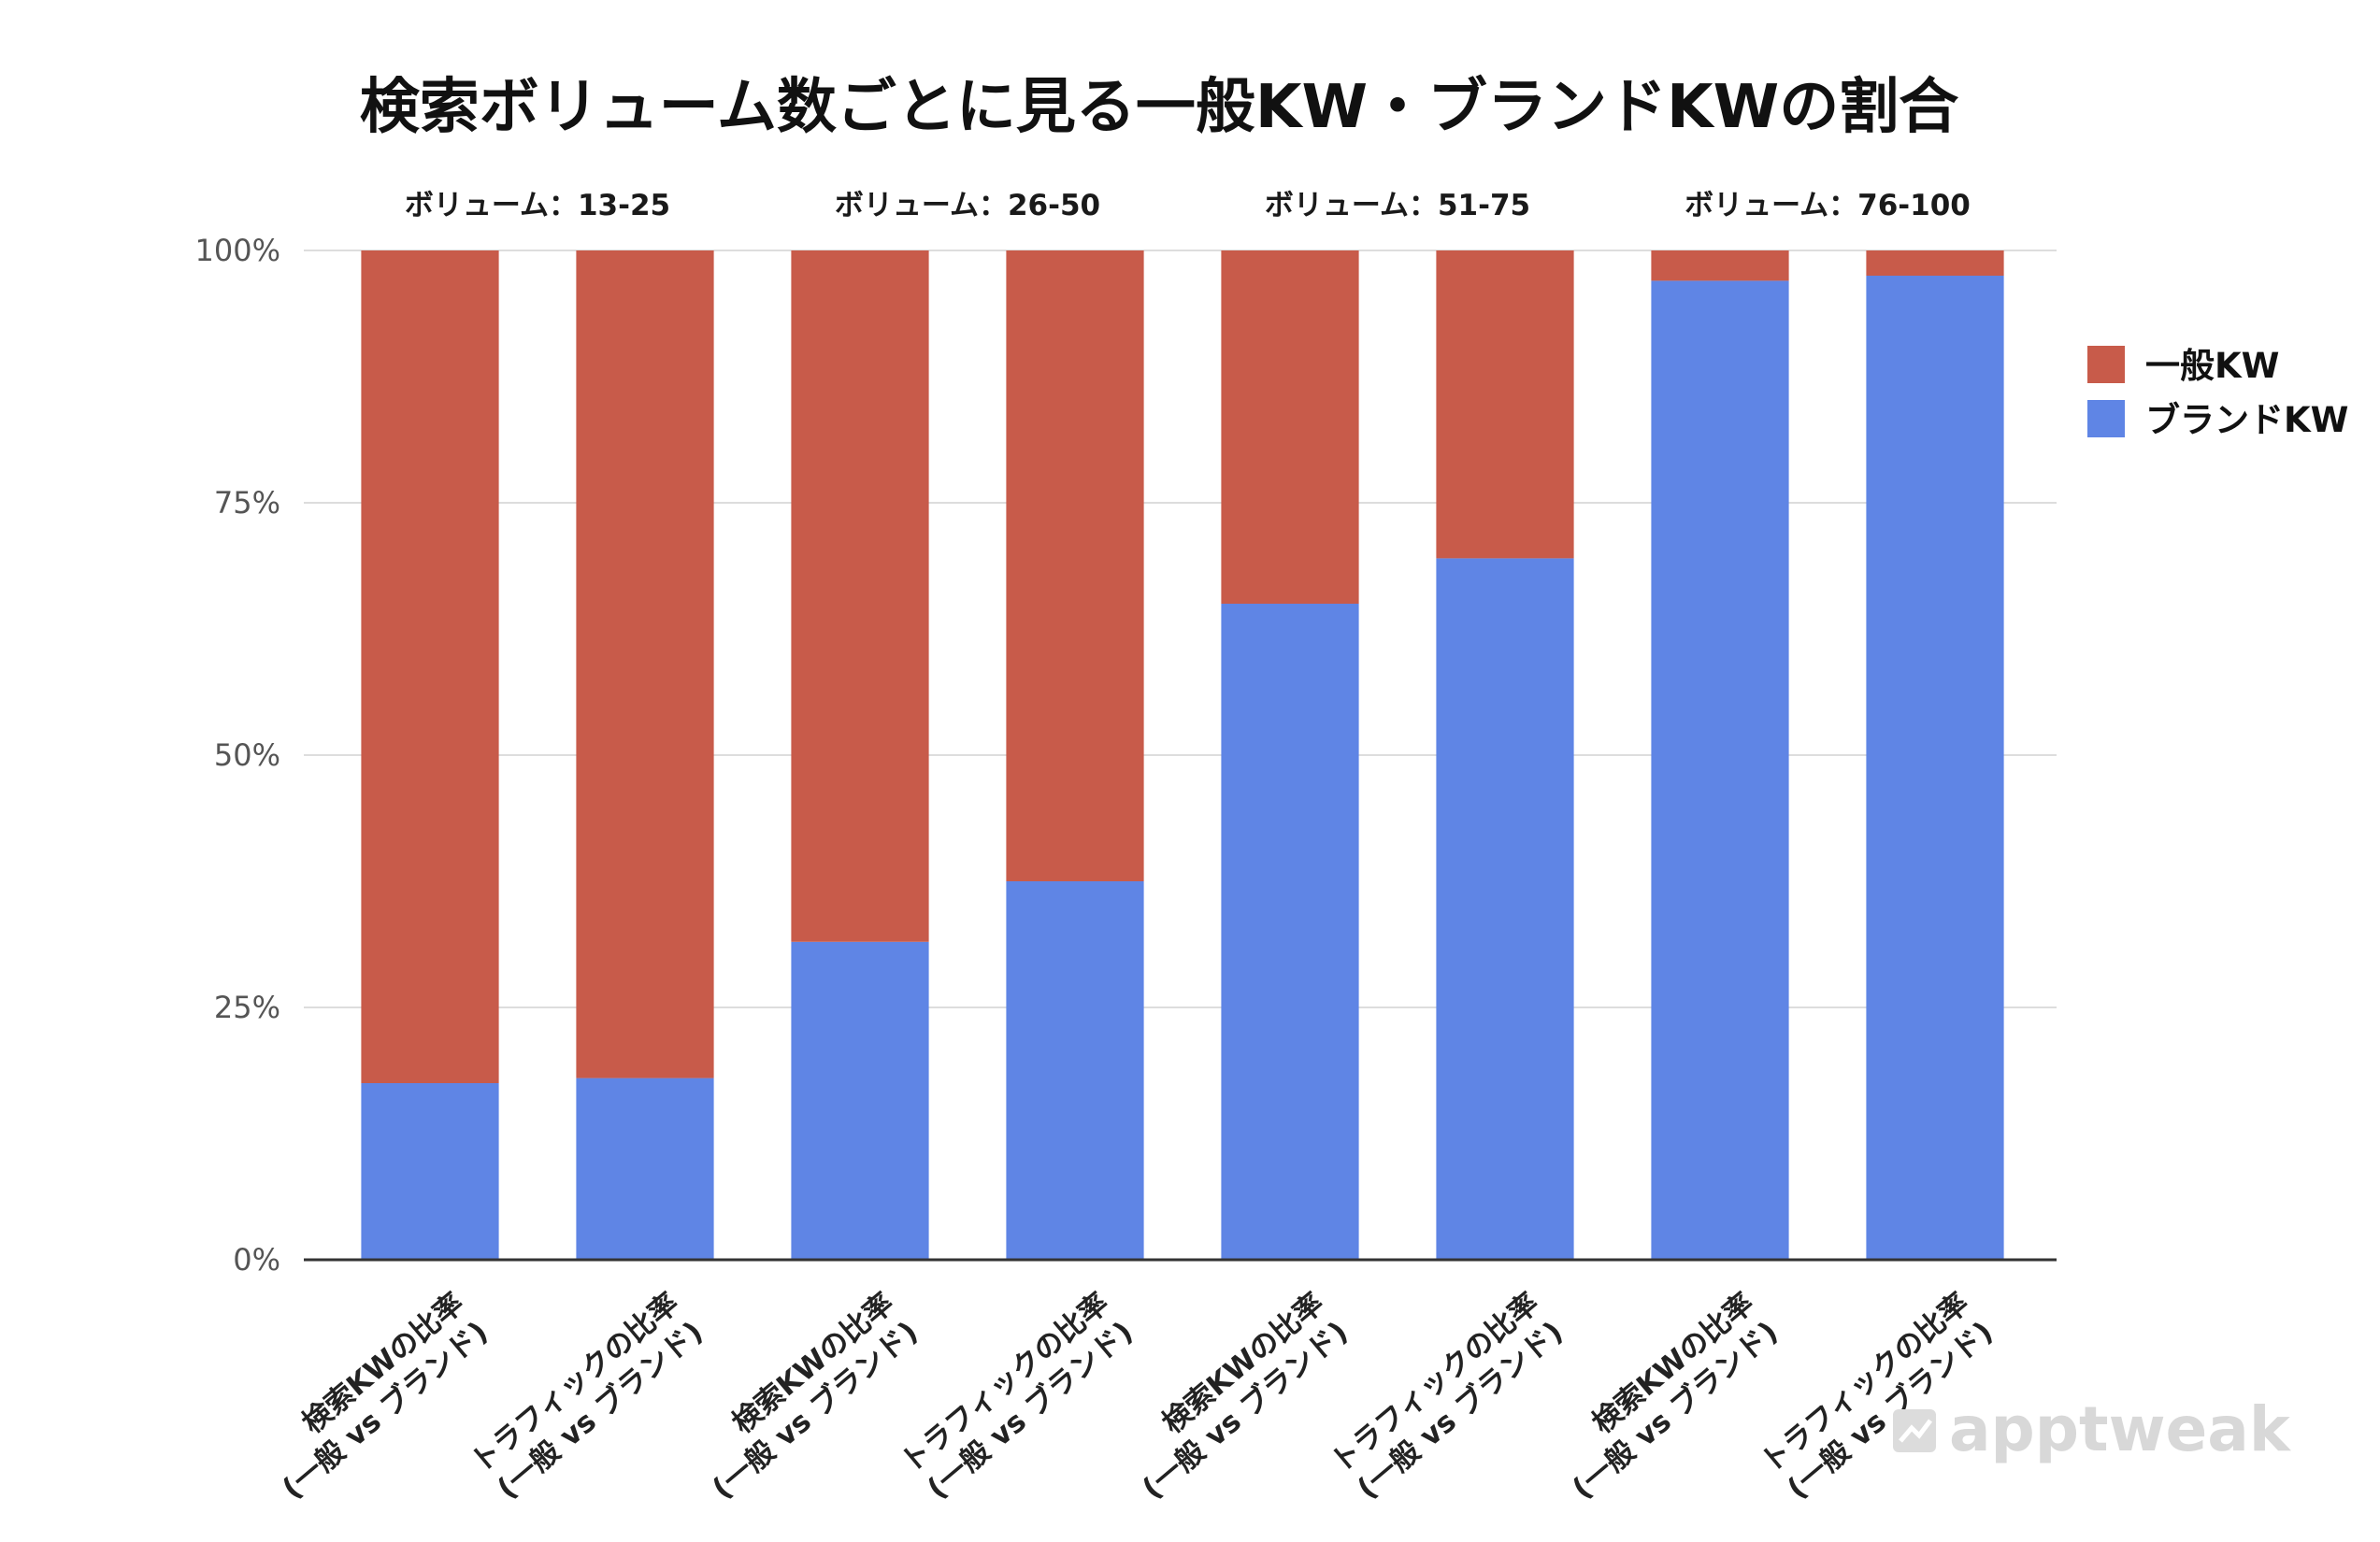 The width and height of the screenshot is (2380, 1542). Describe the element at coordinates (2246, 420) in the screenshot. I see `legend-label-brand: ブランドKW` at that location.